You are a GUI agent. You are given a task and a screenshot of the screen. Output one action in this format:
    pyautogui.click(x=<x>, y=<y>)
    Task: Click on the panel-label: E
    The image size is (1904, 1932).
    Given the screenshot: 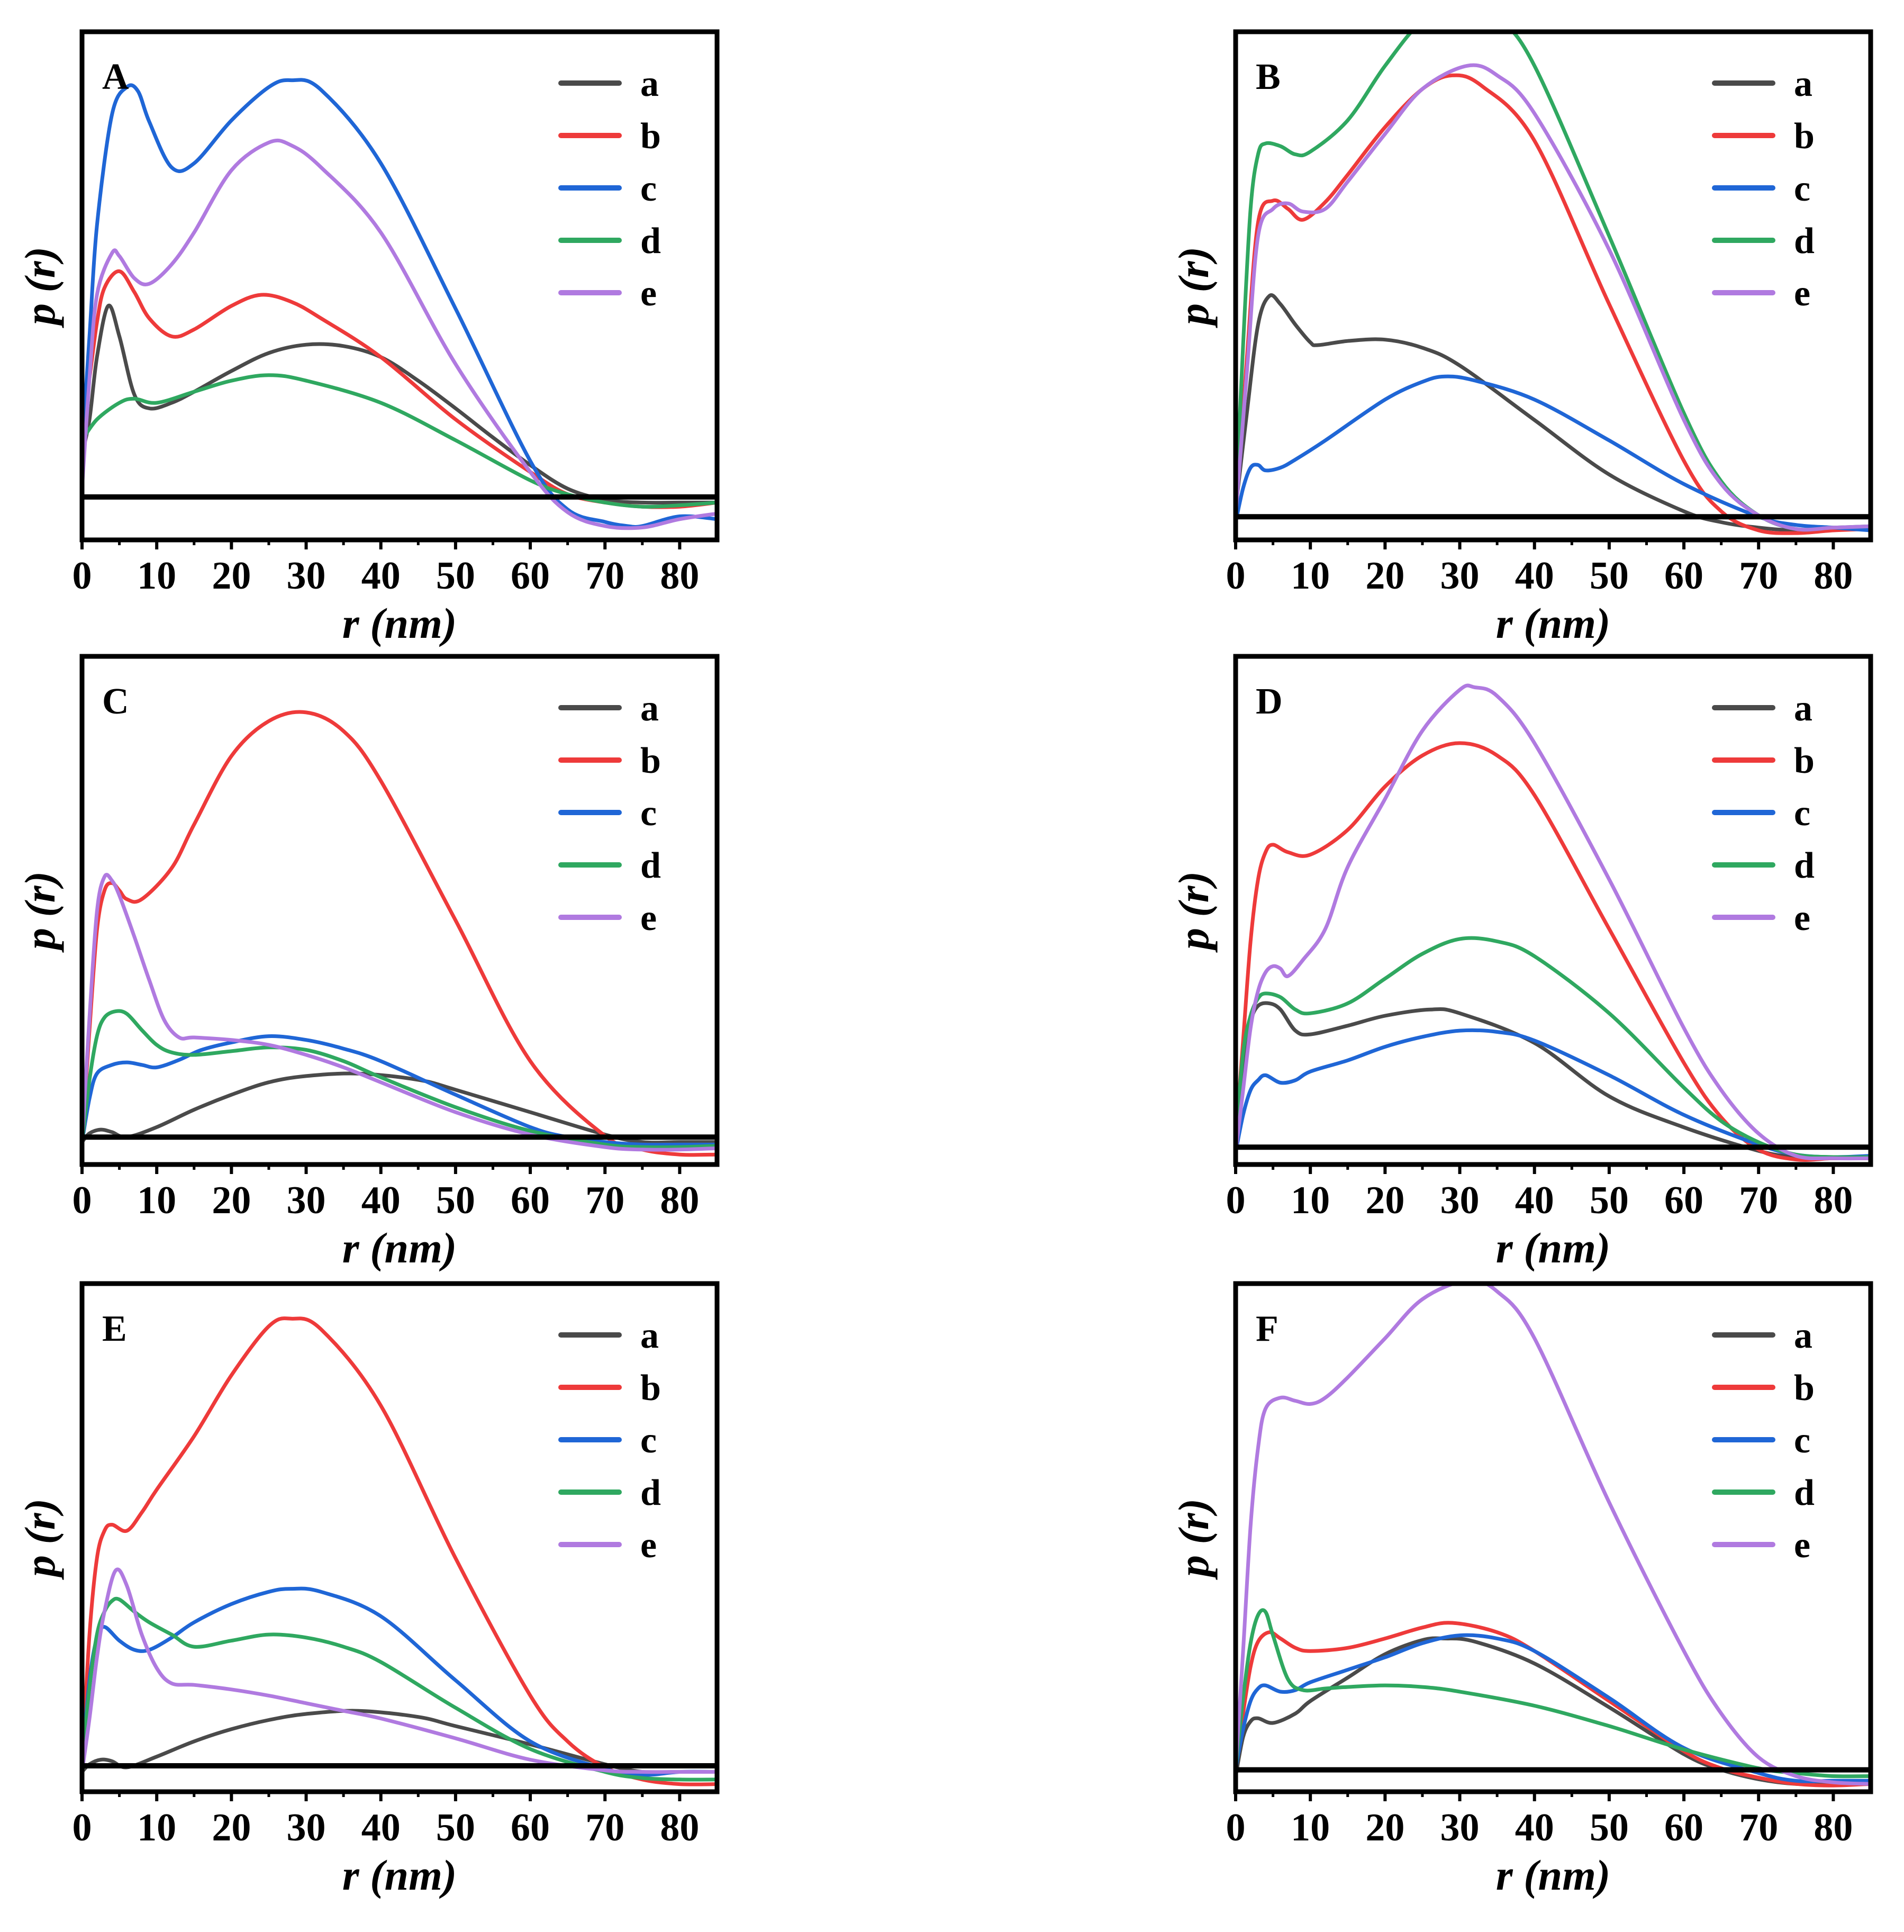 What is the action you would take?
    pyautogui.click(x=114, y=1328)
    